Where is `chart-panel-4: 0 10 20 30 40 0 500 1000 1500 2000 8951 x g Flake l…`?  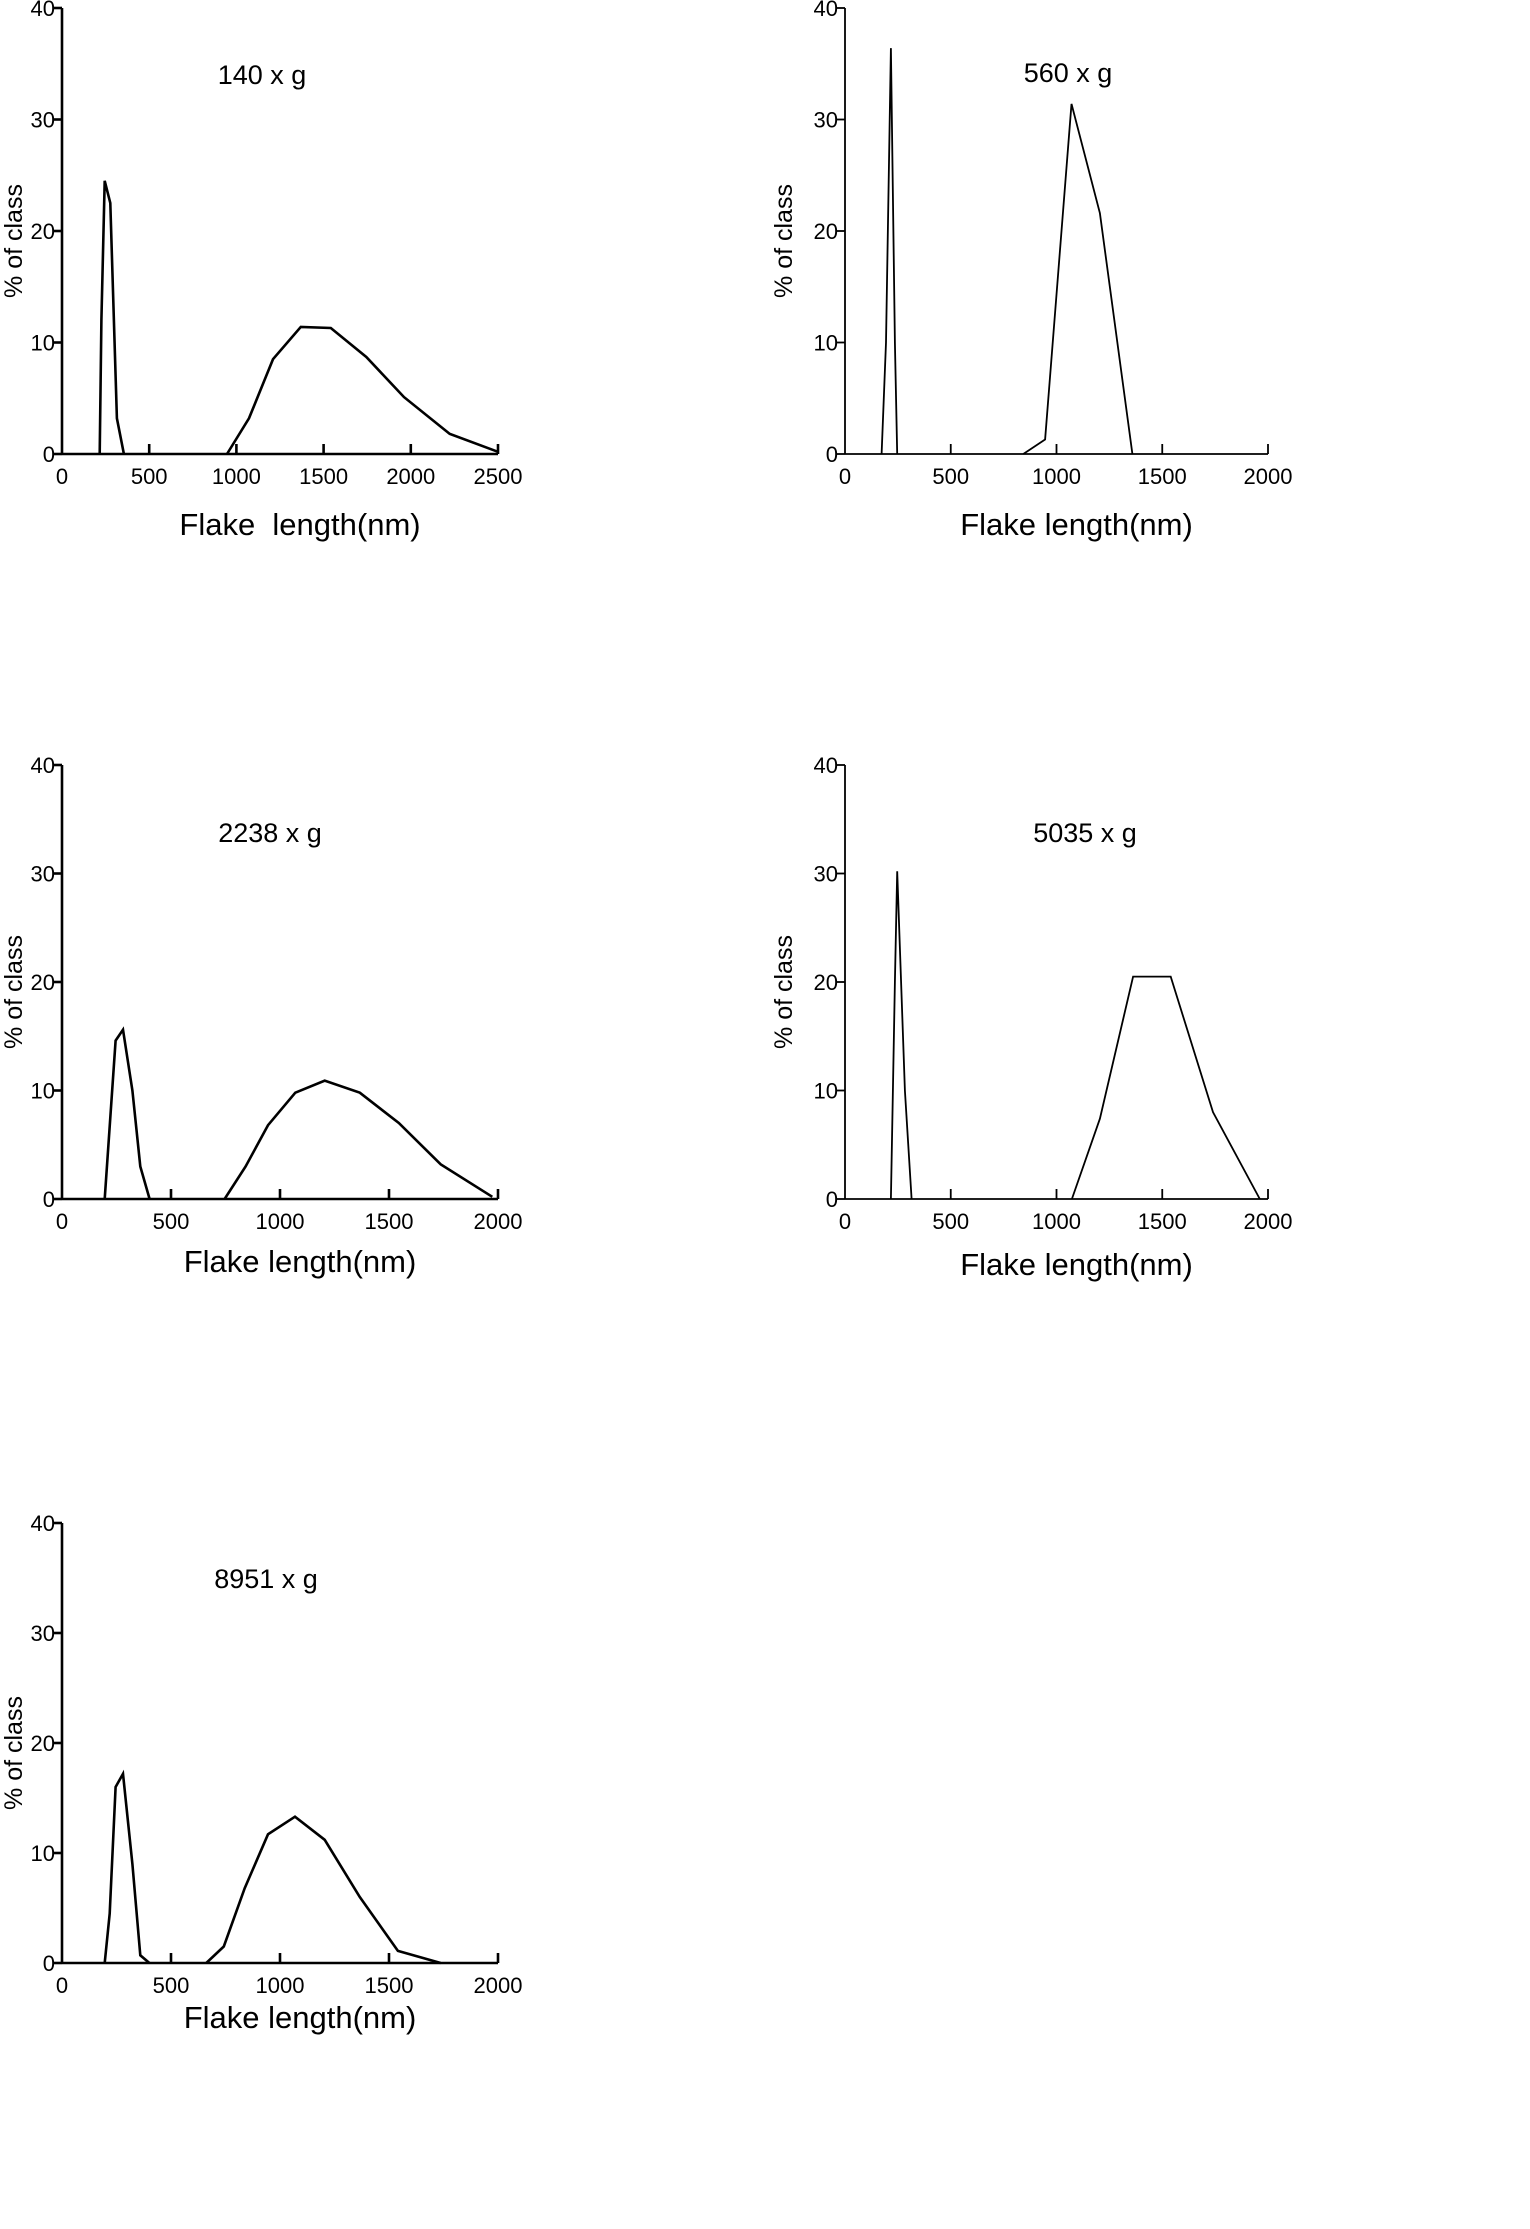 chart-panel-4: 0 10 20 30 40 0 500 1000 1500 2000 8951 x g Flake l… is located at coordinates (261, 1773).